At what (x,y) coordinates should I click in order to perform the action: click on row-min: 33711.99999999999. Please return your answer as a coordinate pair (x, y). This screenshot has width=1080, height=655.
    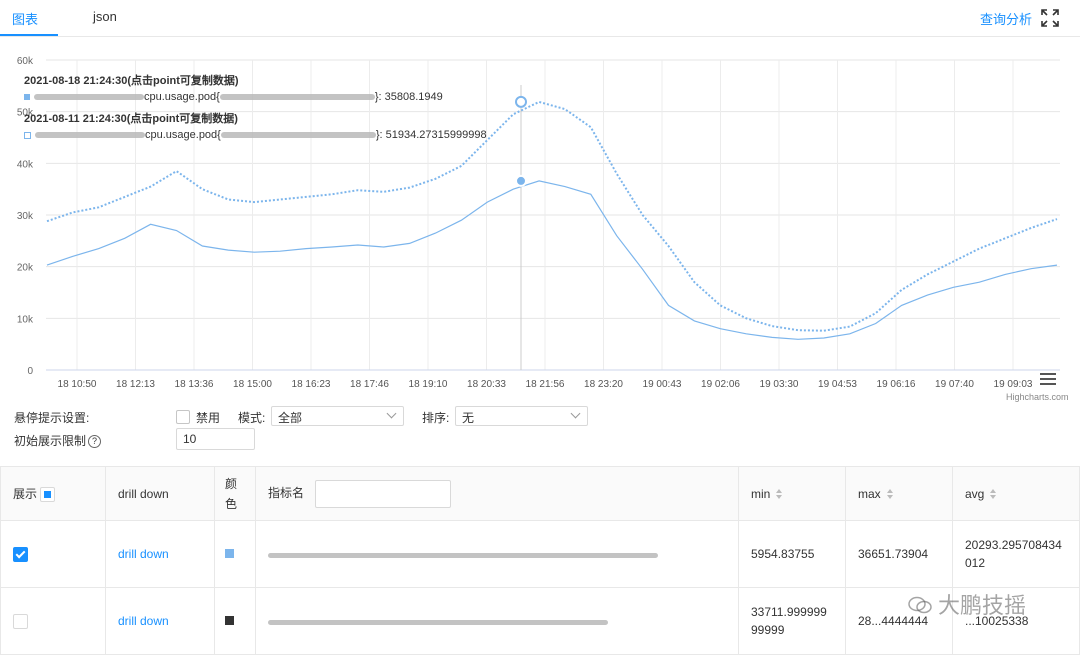
    Looking at the image, I should click on (792, 621).